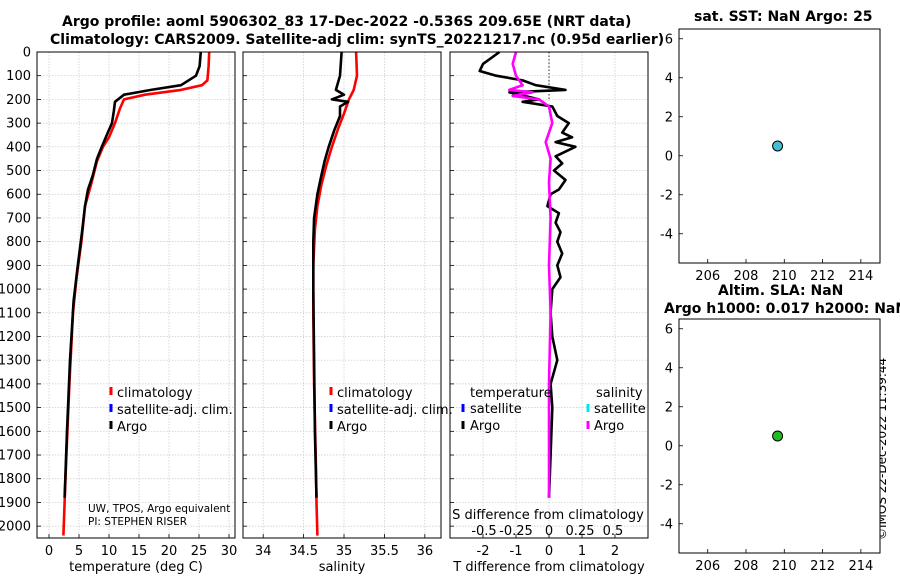 Image resolution: width=900 pixels, height=580 pixels. What do you see at coordinates (136, 567) in the screenshot?
I see `temperature-xlabel: temperature (deg C)` at bounding box center [136, 567].